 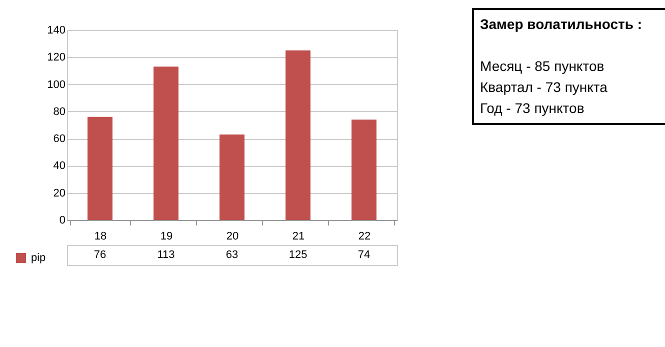 What do you see at coordinates (232, 236) in the screenshot?
I see `x-tick-label: 20` at bounding box center [232, 236].